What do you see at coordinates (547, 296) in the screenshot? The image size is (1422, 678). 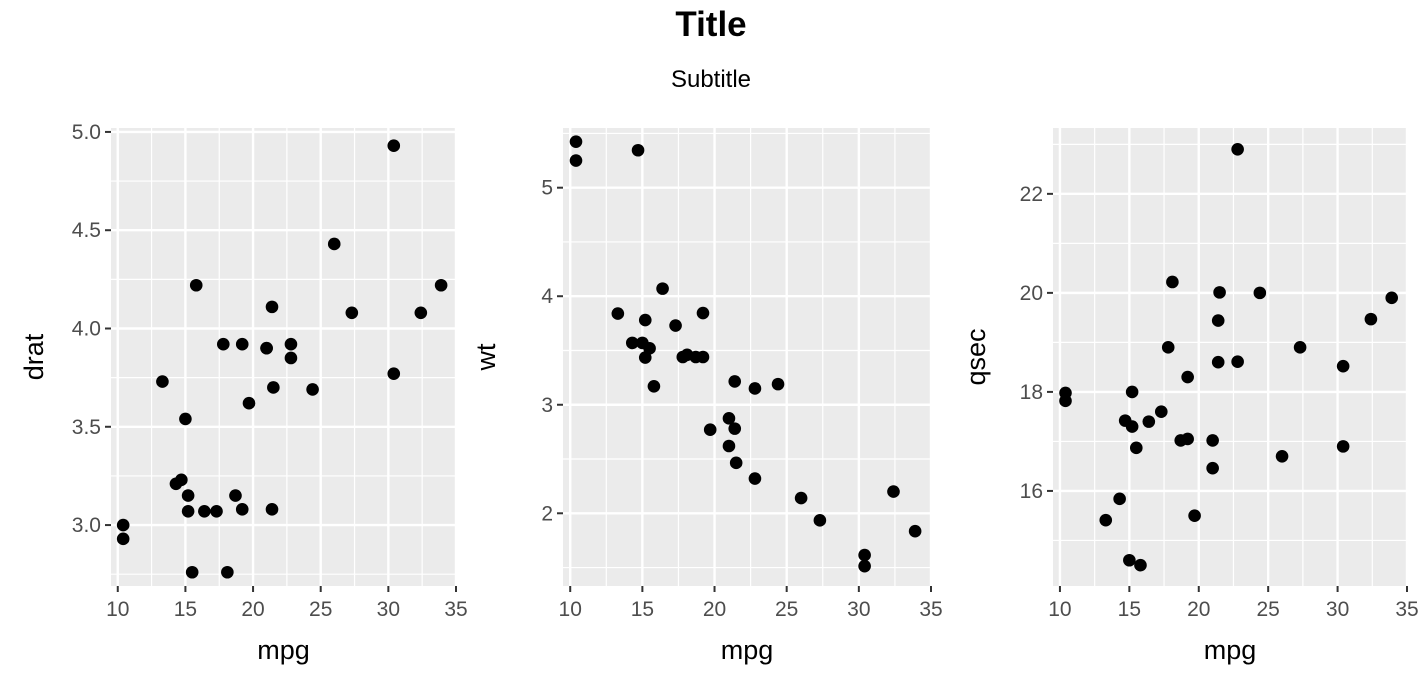 I see `y-tick-label: 4` at bounding box center [547, 296].